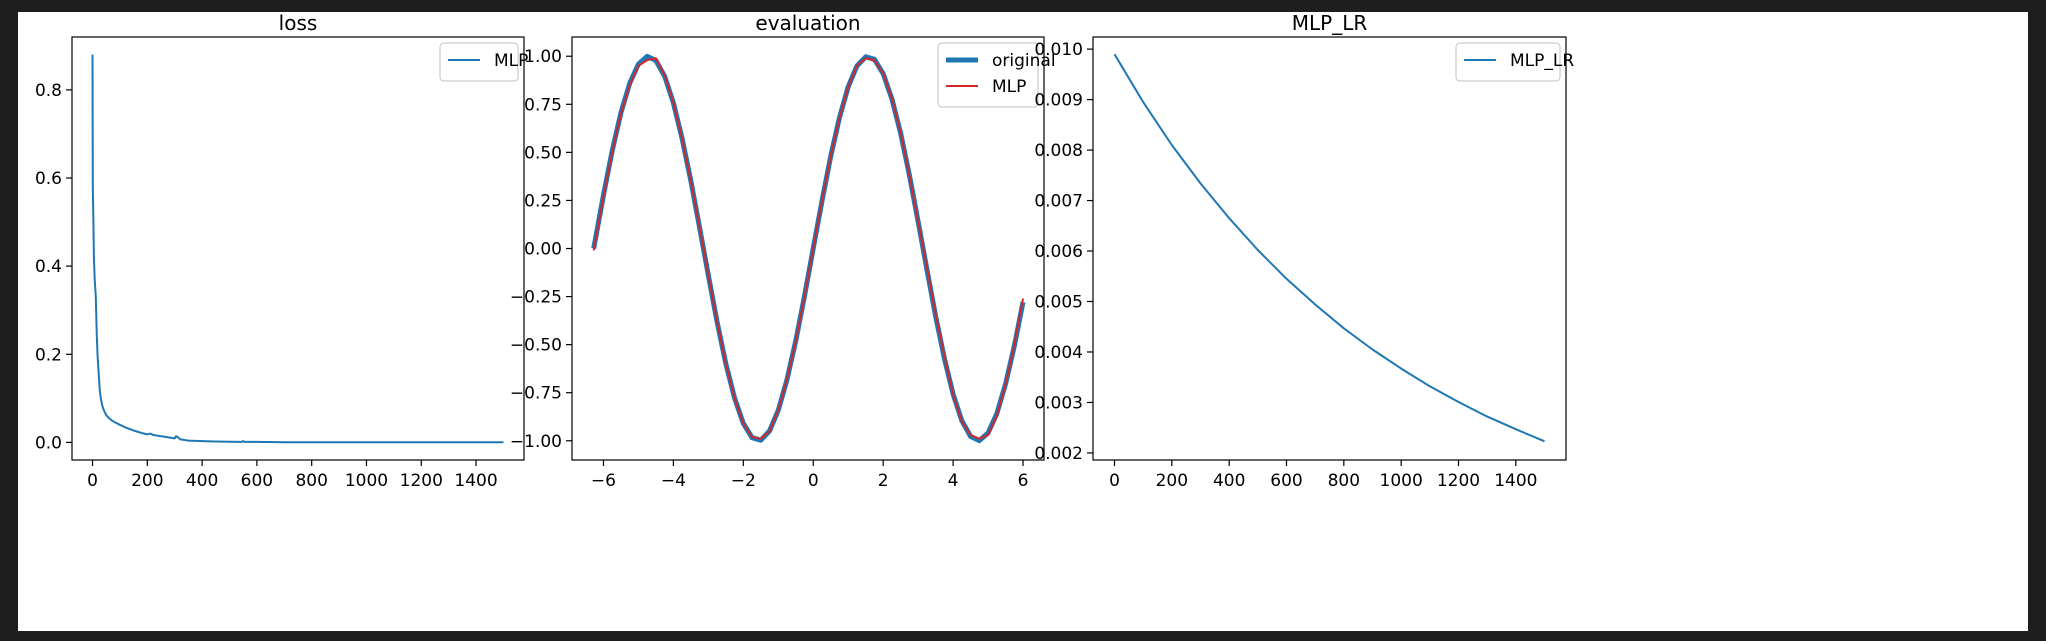 Image resolution: width=2046 pixels, height=641 pixels. Describe the element at coordinates (1058, 101) in the screenshot. I see `y-tick-label: 0.009` at that location.